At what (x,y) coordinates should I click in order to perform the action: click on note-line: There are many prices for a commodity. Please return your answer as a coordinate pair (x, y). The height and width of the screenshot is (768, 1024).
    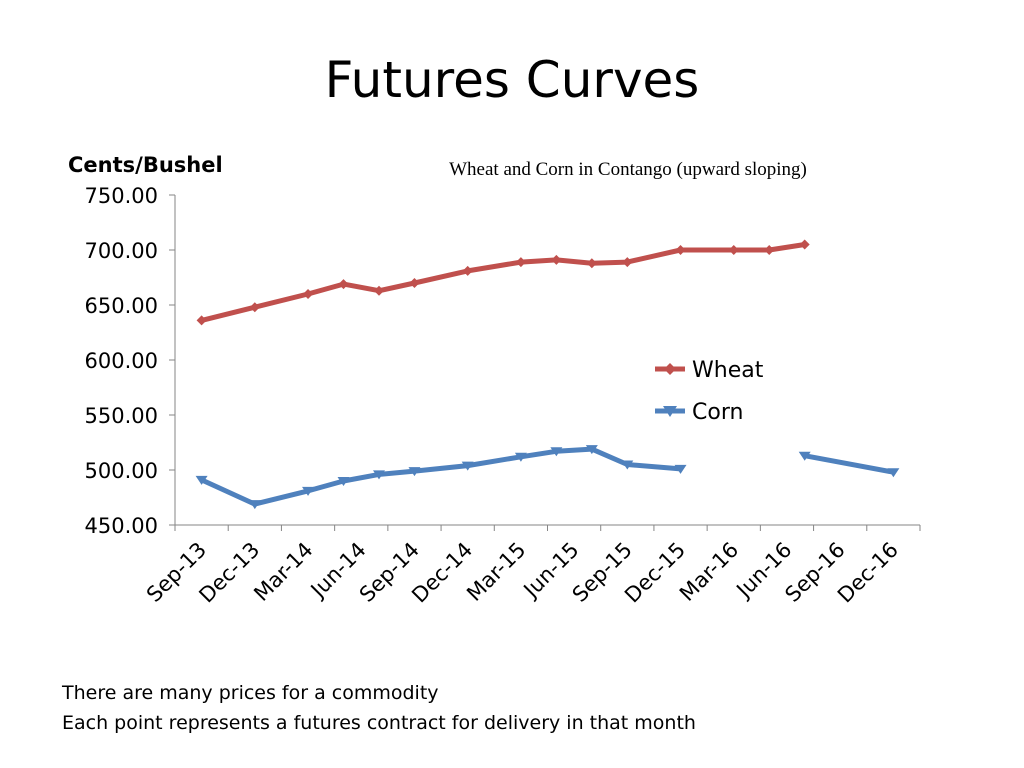
    Looking at the image, I should click on (250, 693).